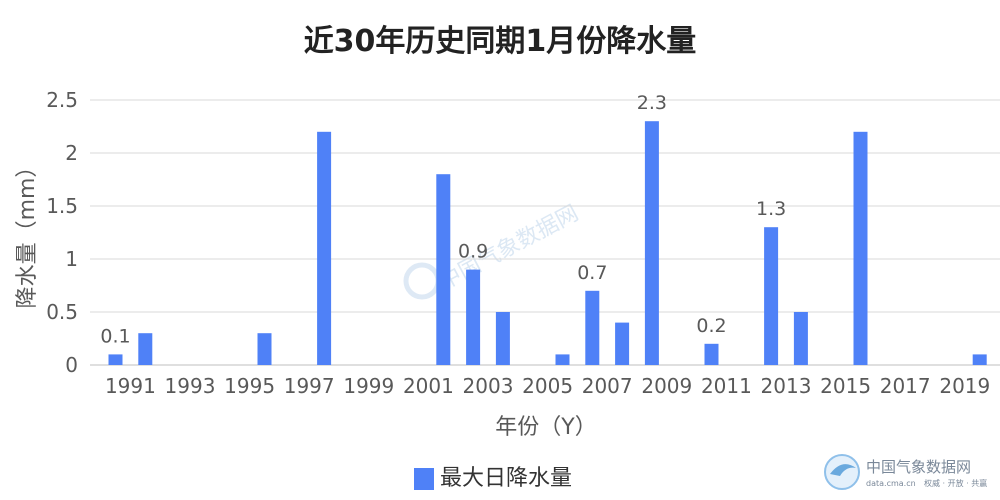 The height and width of the screenshot is (500, 1000). Describe the element at coordinates (592, 273) in the screenshot. I see `data-label: 0.7` at that location.